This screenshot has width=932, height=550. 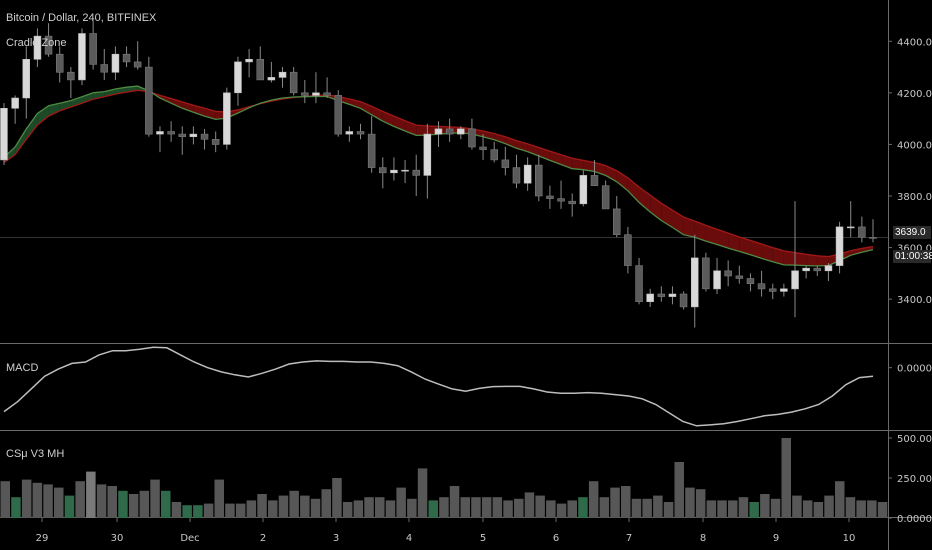 I want to click on symbol-title: Bitcoin / Dollar, 240, BITFINEX, so click(x=81, y=18).